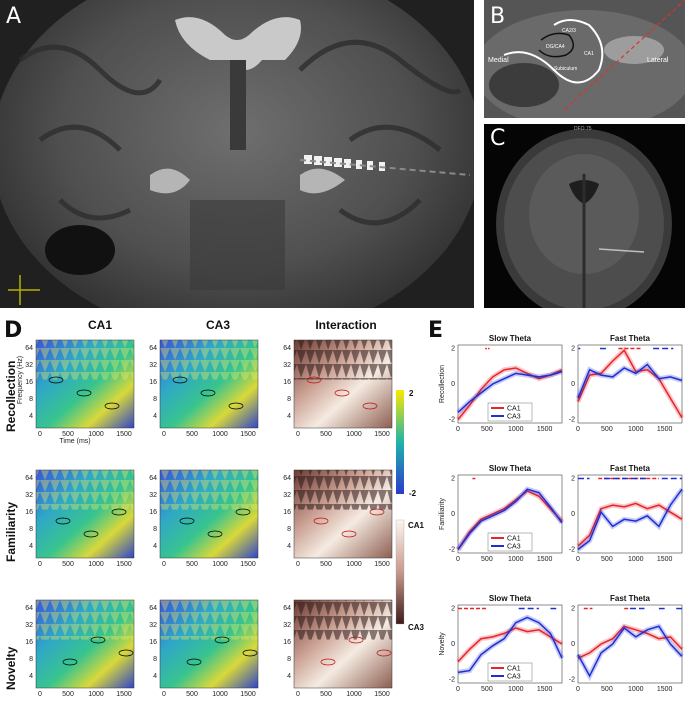  I want to click on panel-a-label: A, so click(14, 16).